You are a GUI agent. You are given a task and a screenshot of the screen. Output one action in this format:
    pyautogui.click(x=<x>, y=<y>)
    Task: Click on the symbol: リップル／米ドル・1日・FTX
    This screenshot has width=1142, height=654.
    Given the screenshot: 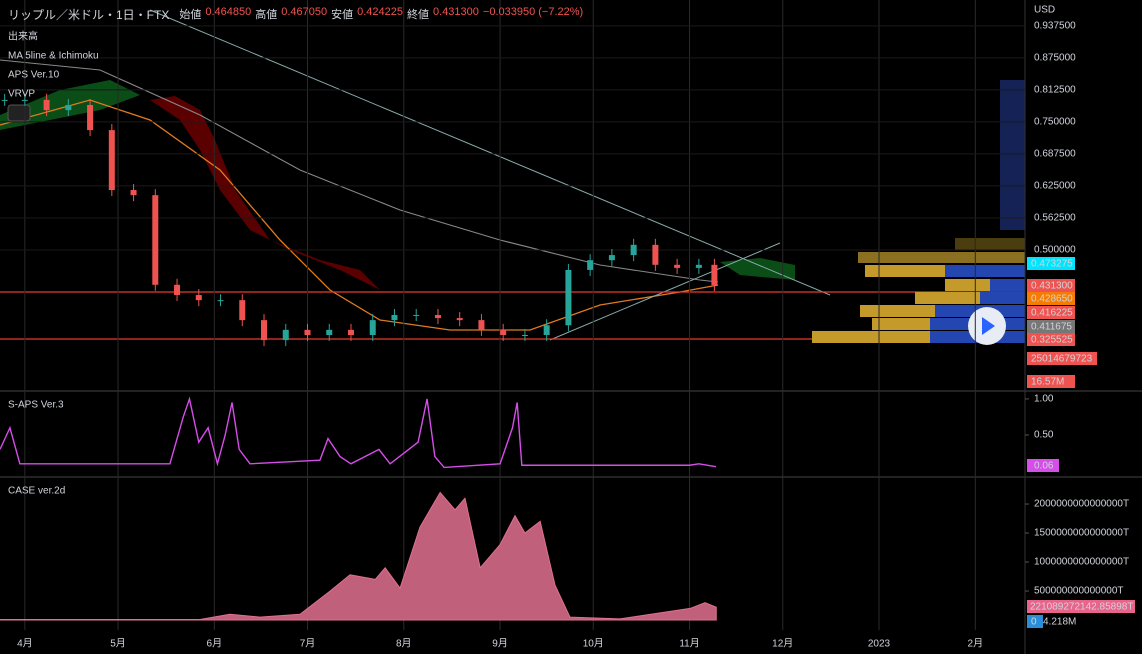 What is the action you would take?
    pyautogui.click(x=89, y=15)
    